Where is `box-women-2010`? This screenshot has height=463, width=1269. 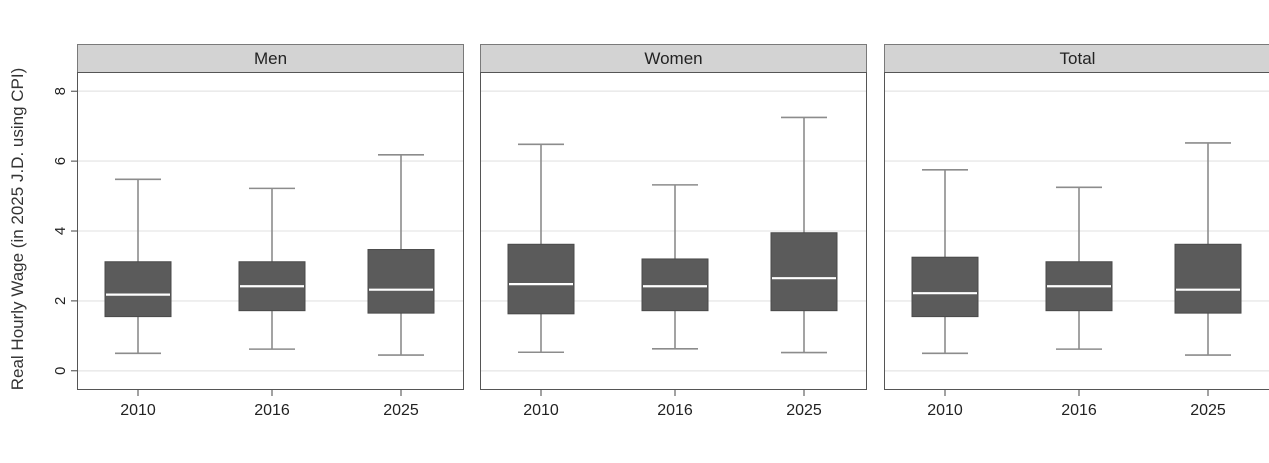
box-women-2010 is located at coordinates (541, 279).